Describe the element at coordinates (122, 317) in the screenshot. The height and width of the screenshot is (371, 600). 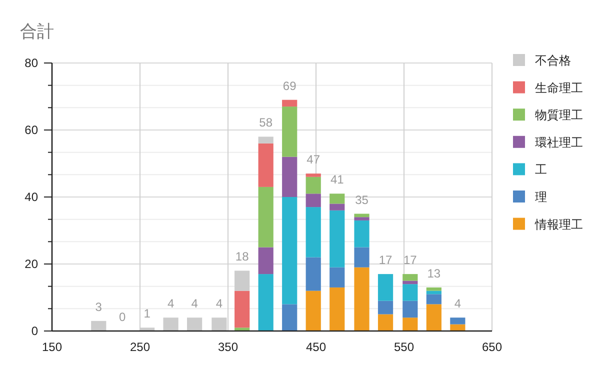
I see `total-label: 0` at that location.